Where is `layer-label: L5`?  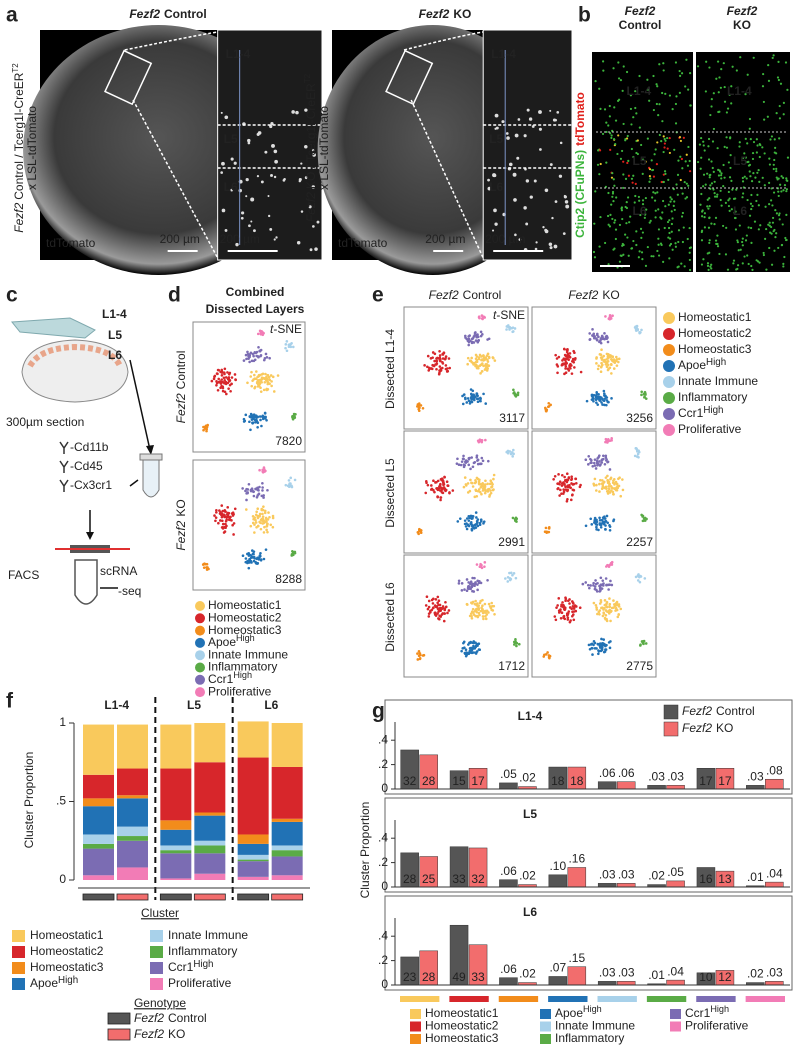 layer-label: L5 is located at coordinates (231, 139).